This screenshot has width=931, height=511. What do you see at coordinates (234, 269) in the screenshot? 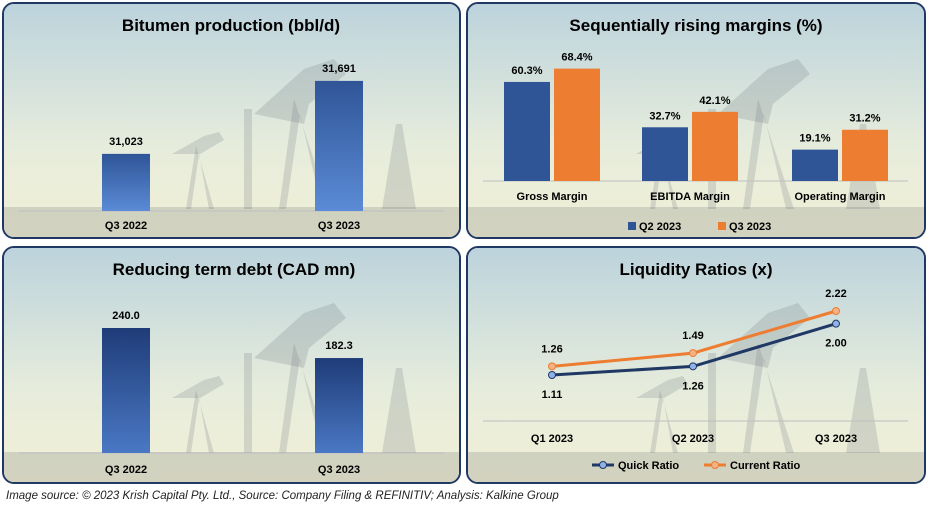
I see `chart-title: Reducing term debt (CAD mn)` at bounding box center [234, 269].